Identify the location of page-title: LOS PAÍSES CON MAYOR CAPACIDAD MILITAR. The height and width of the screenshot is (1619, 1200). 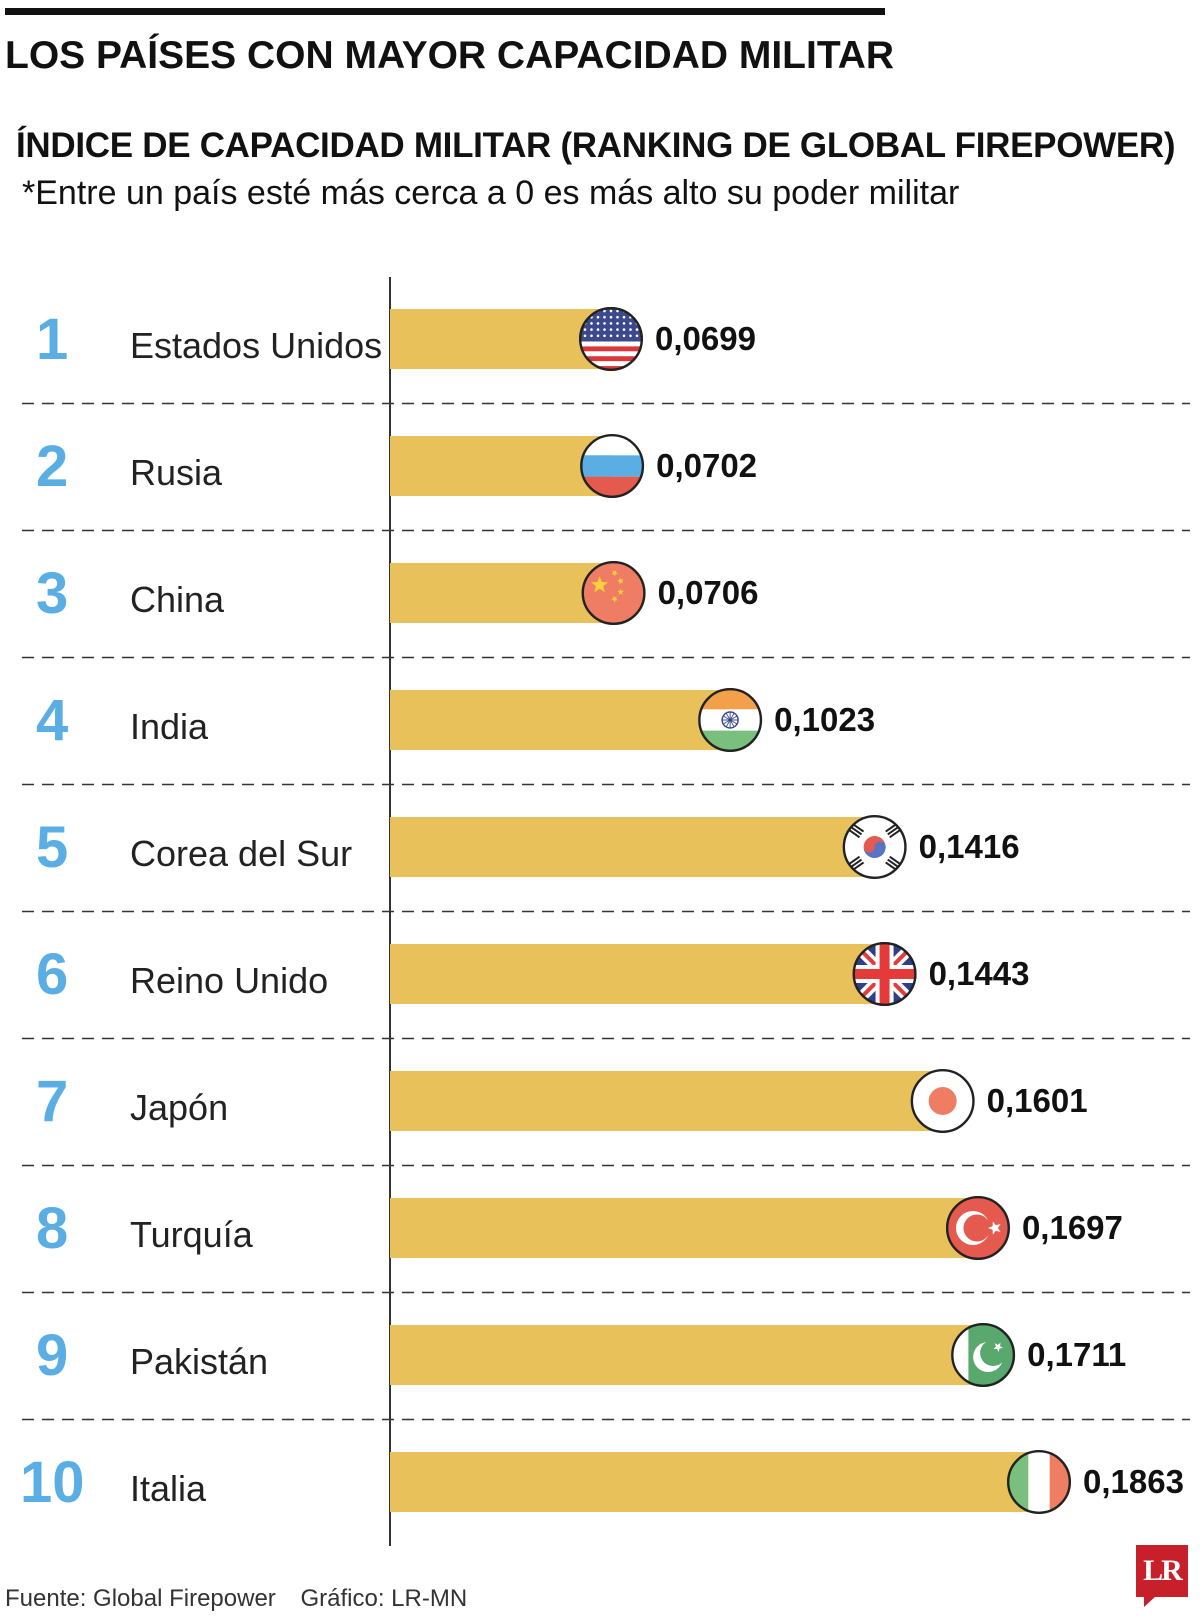
(450, 55).